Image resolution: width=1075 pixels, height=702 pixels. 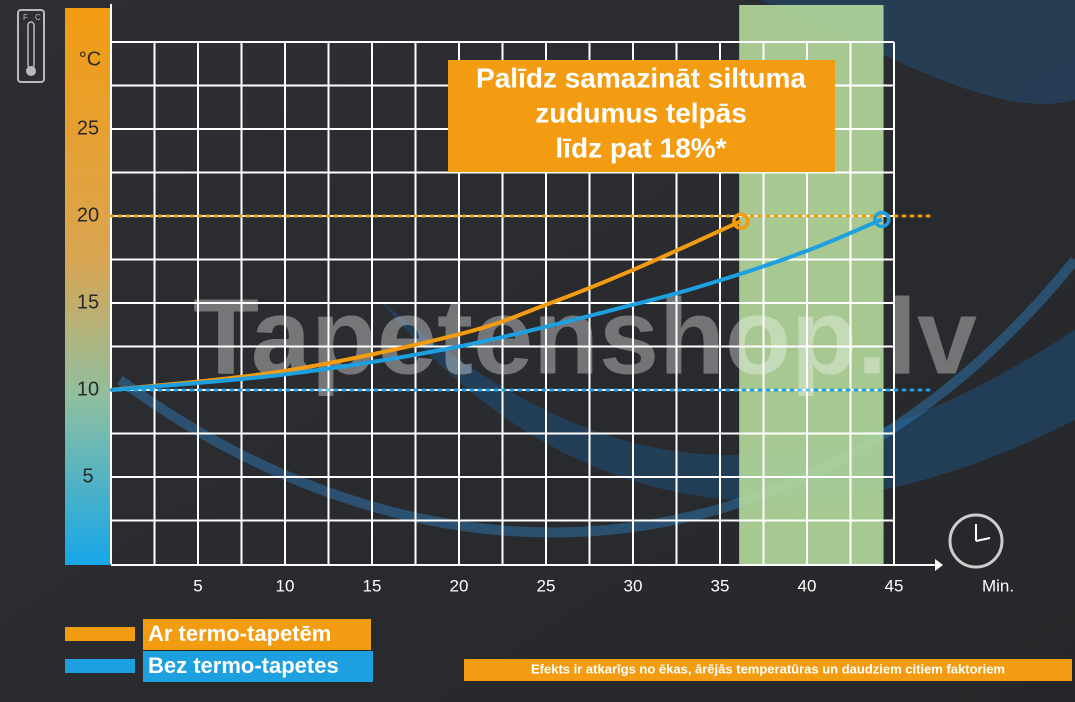 I want to click on callout-box, so click(x=641, y=116).